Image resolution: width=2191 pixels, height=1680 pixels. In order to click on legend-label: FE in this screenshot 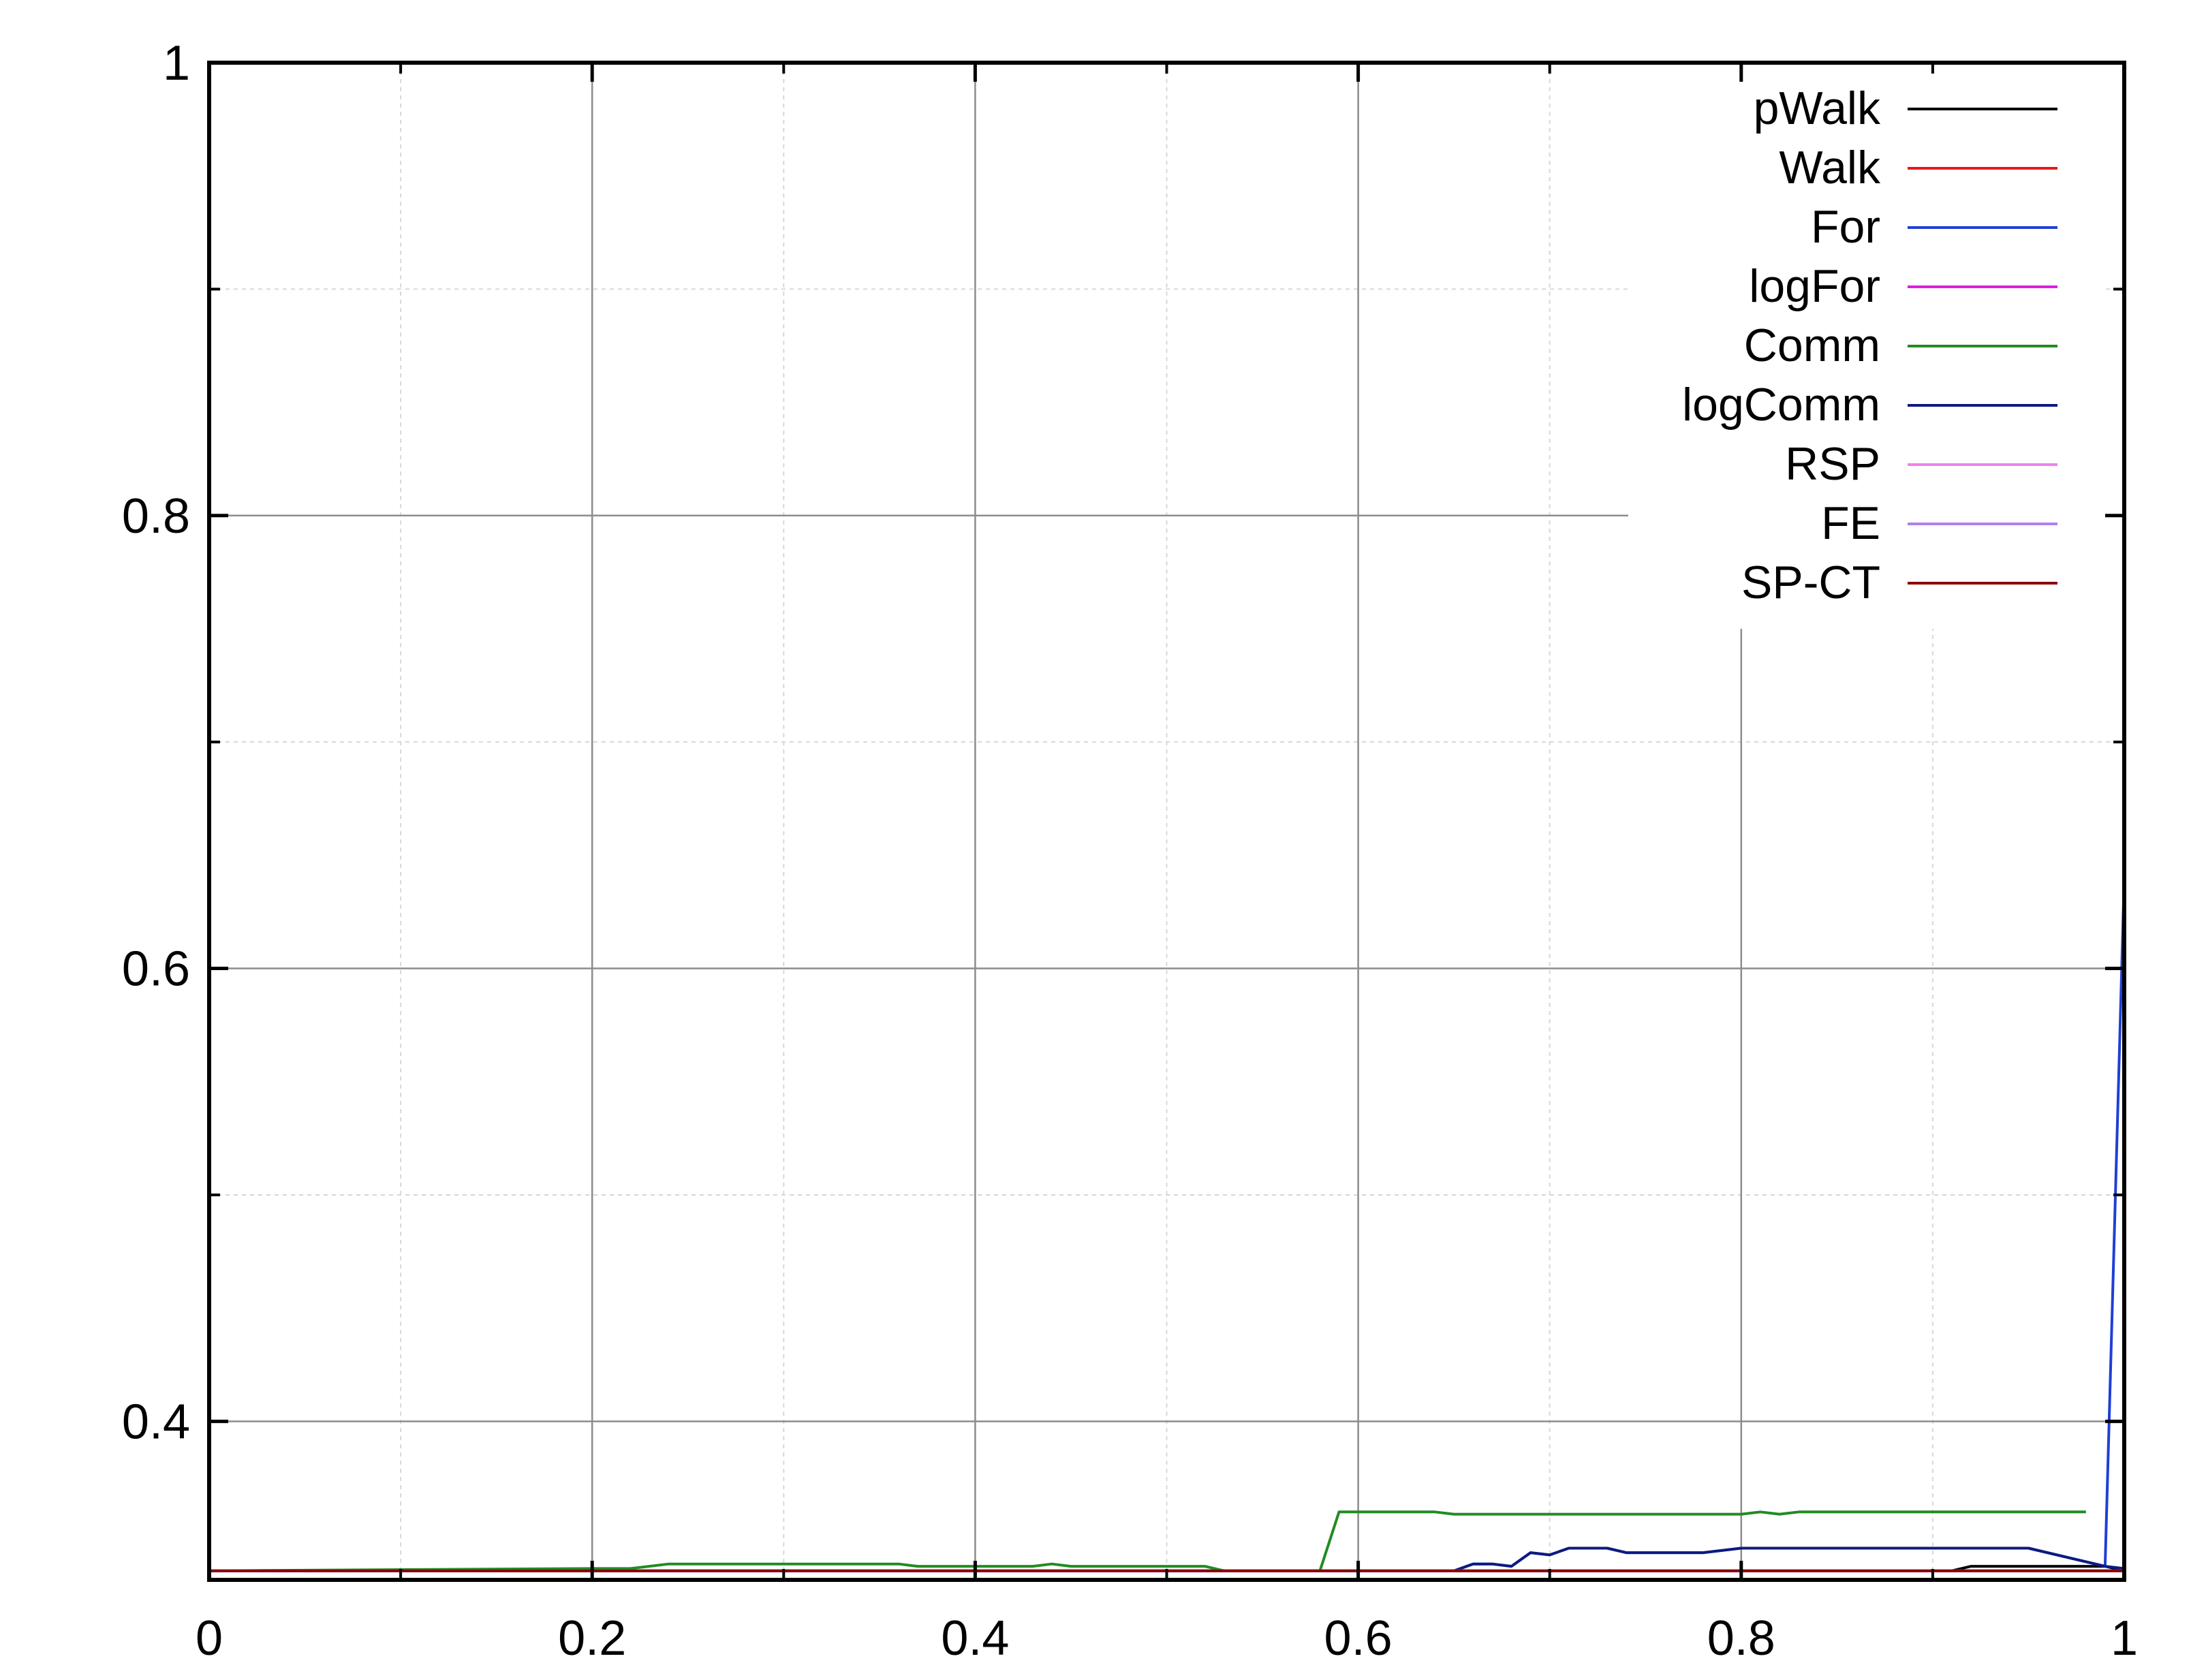, I will do `click(1850, 523)`.